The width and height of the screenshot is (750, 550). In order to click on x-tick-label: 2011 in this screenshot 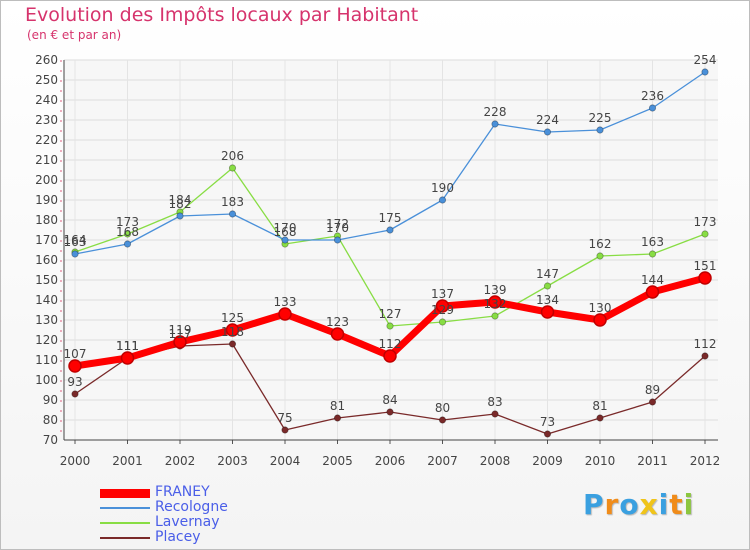, I will do `click(652, 461)`.